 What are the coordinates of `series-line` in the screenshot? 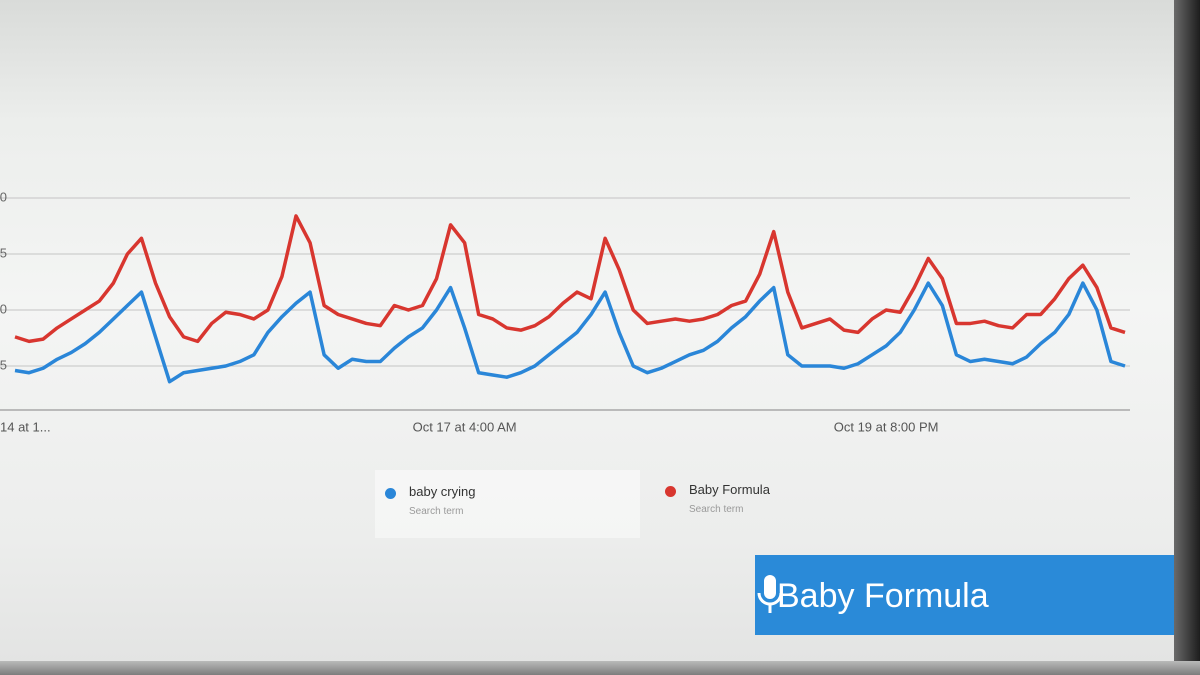 It's located at (570, 332).